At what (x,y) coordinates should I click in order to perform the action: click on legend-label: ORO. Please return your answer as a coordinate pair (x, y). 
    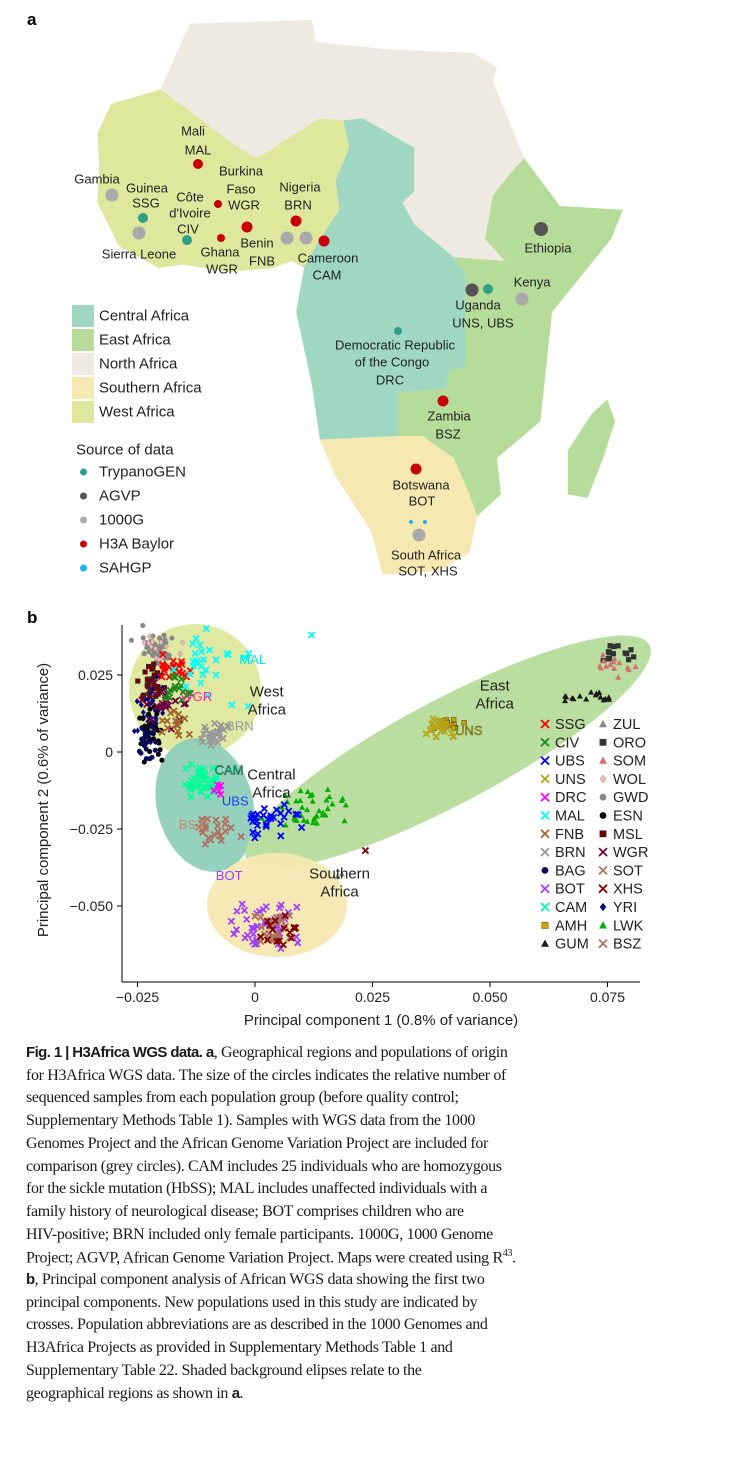
    Looking at the image, I should click on (629, 743).